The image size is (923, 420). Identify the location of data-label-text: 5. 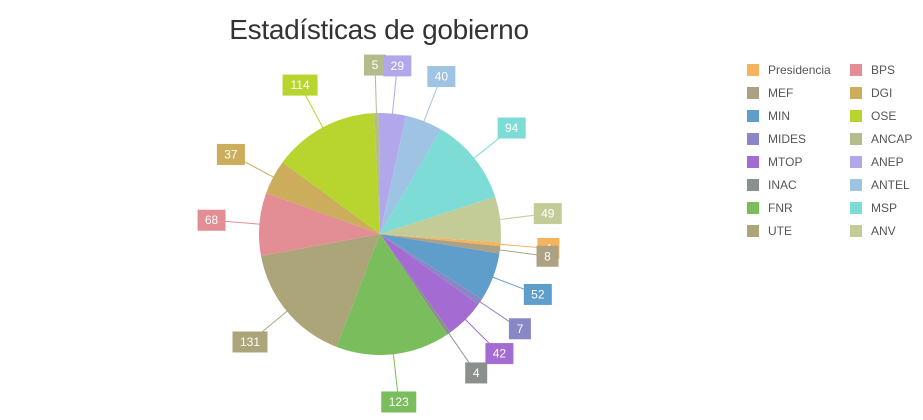
(375, 65).